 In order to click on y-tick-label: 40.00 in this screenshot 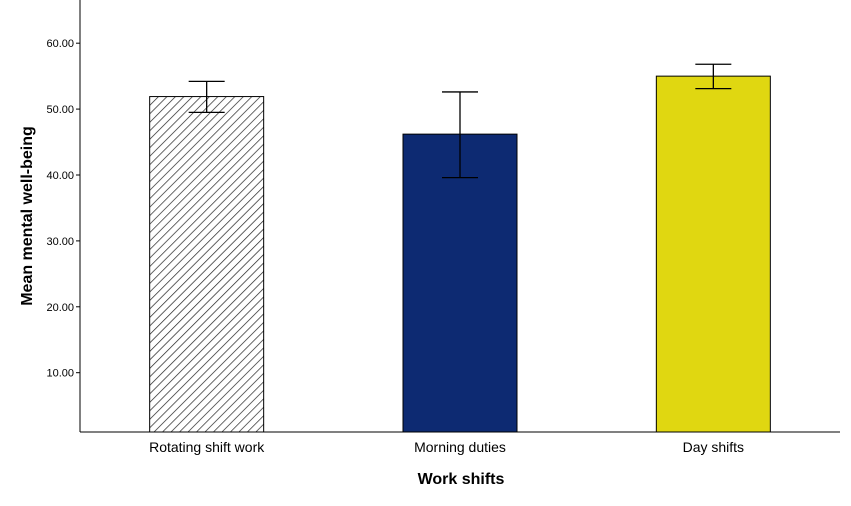, I will do `click(60, 176)`.